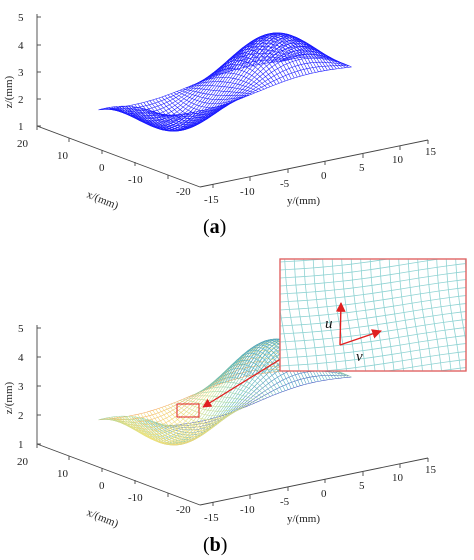 This screenshot has width=474, height=560. I want to click on x-tick-label: 20, so click(23, 144).